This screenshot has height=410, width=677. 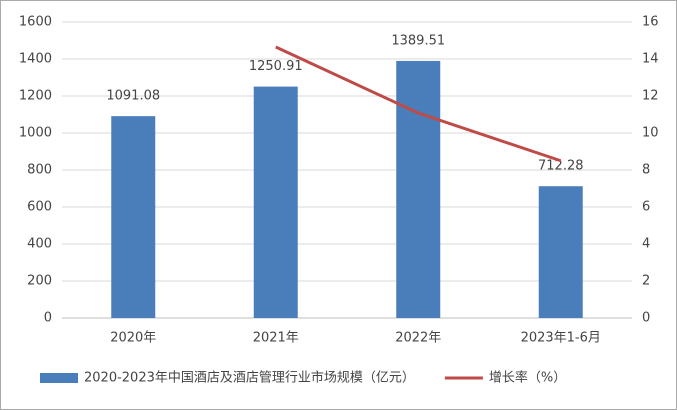 I want to click on legend-swatch, so click(x=59, y=378).